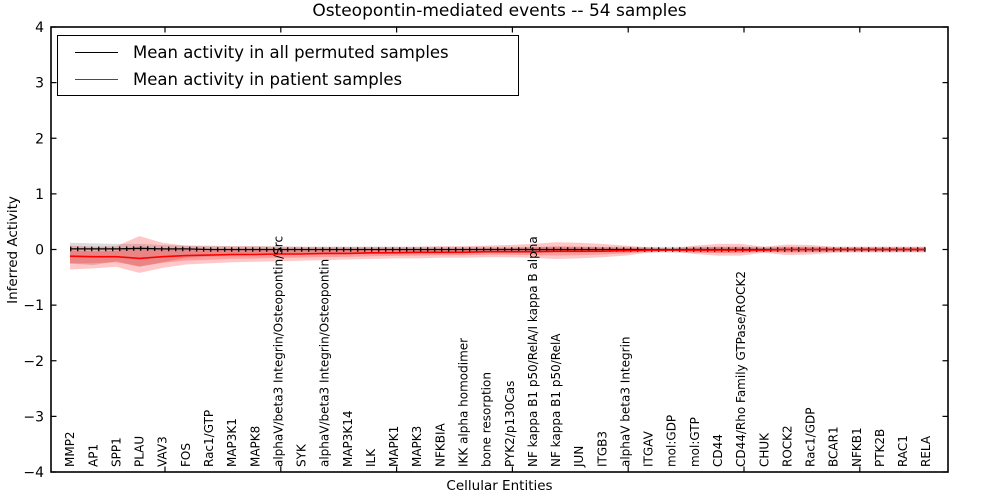 The width and height of the screenshot is (1000, 500). What do you see at coordinates (556, 400) in the screenshot?
I see `x-category-label: NF kappa B1 p50/RelA` at bounding box center [556, 400].